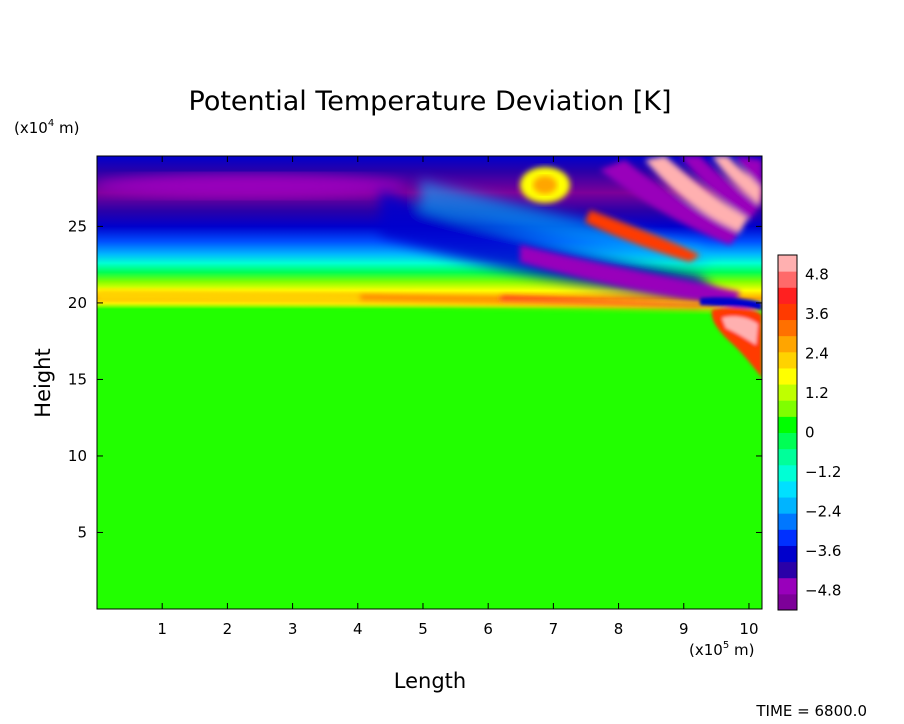 The height and width of the screenshot is (724, 904). Describe the element at coordinates (810, 433) in the screenshot. I see `colorbar-tick-label: 0` at that location.